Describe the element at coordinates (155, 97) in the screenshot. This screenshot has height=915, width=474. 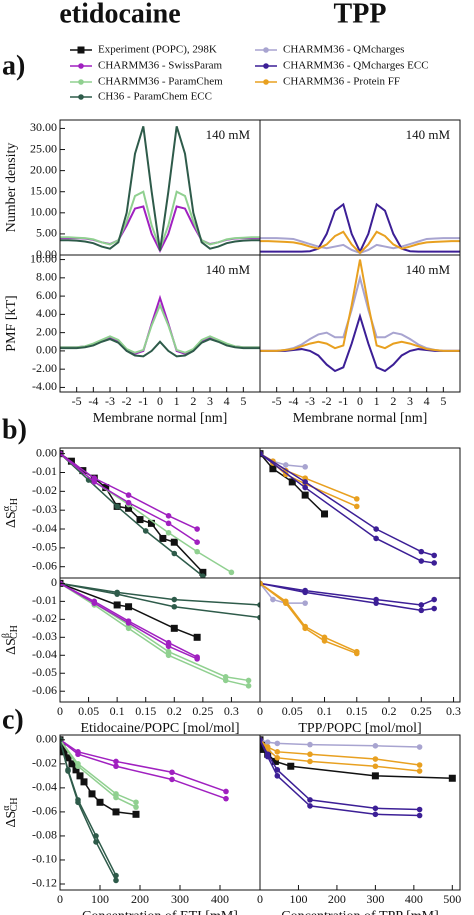
I see `legend-label: CH36 - ParamChem ECC` at that location.